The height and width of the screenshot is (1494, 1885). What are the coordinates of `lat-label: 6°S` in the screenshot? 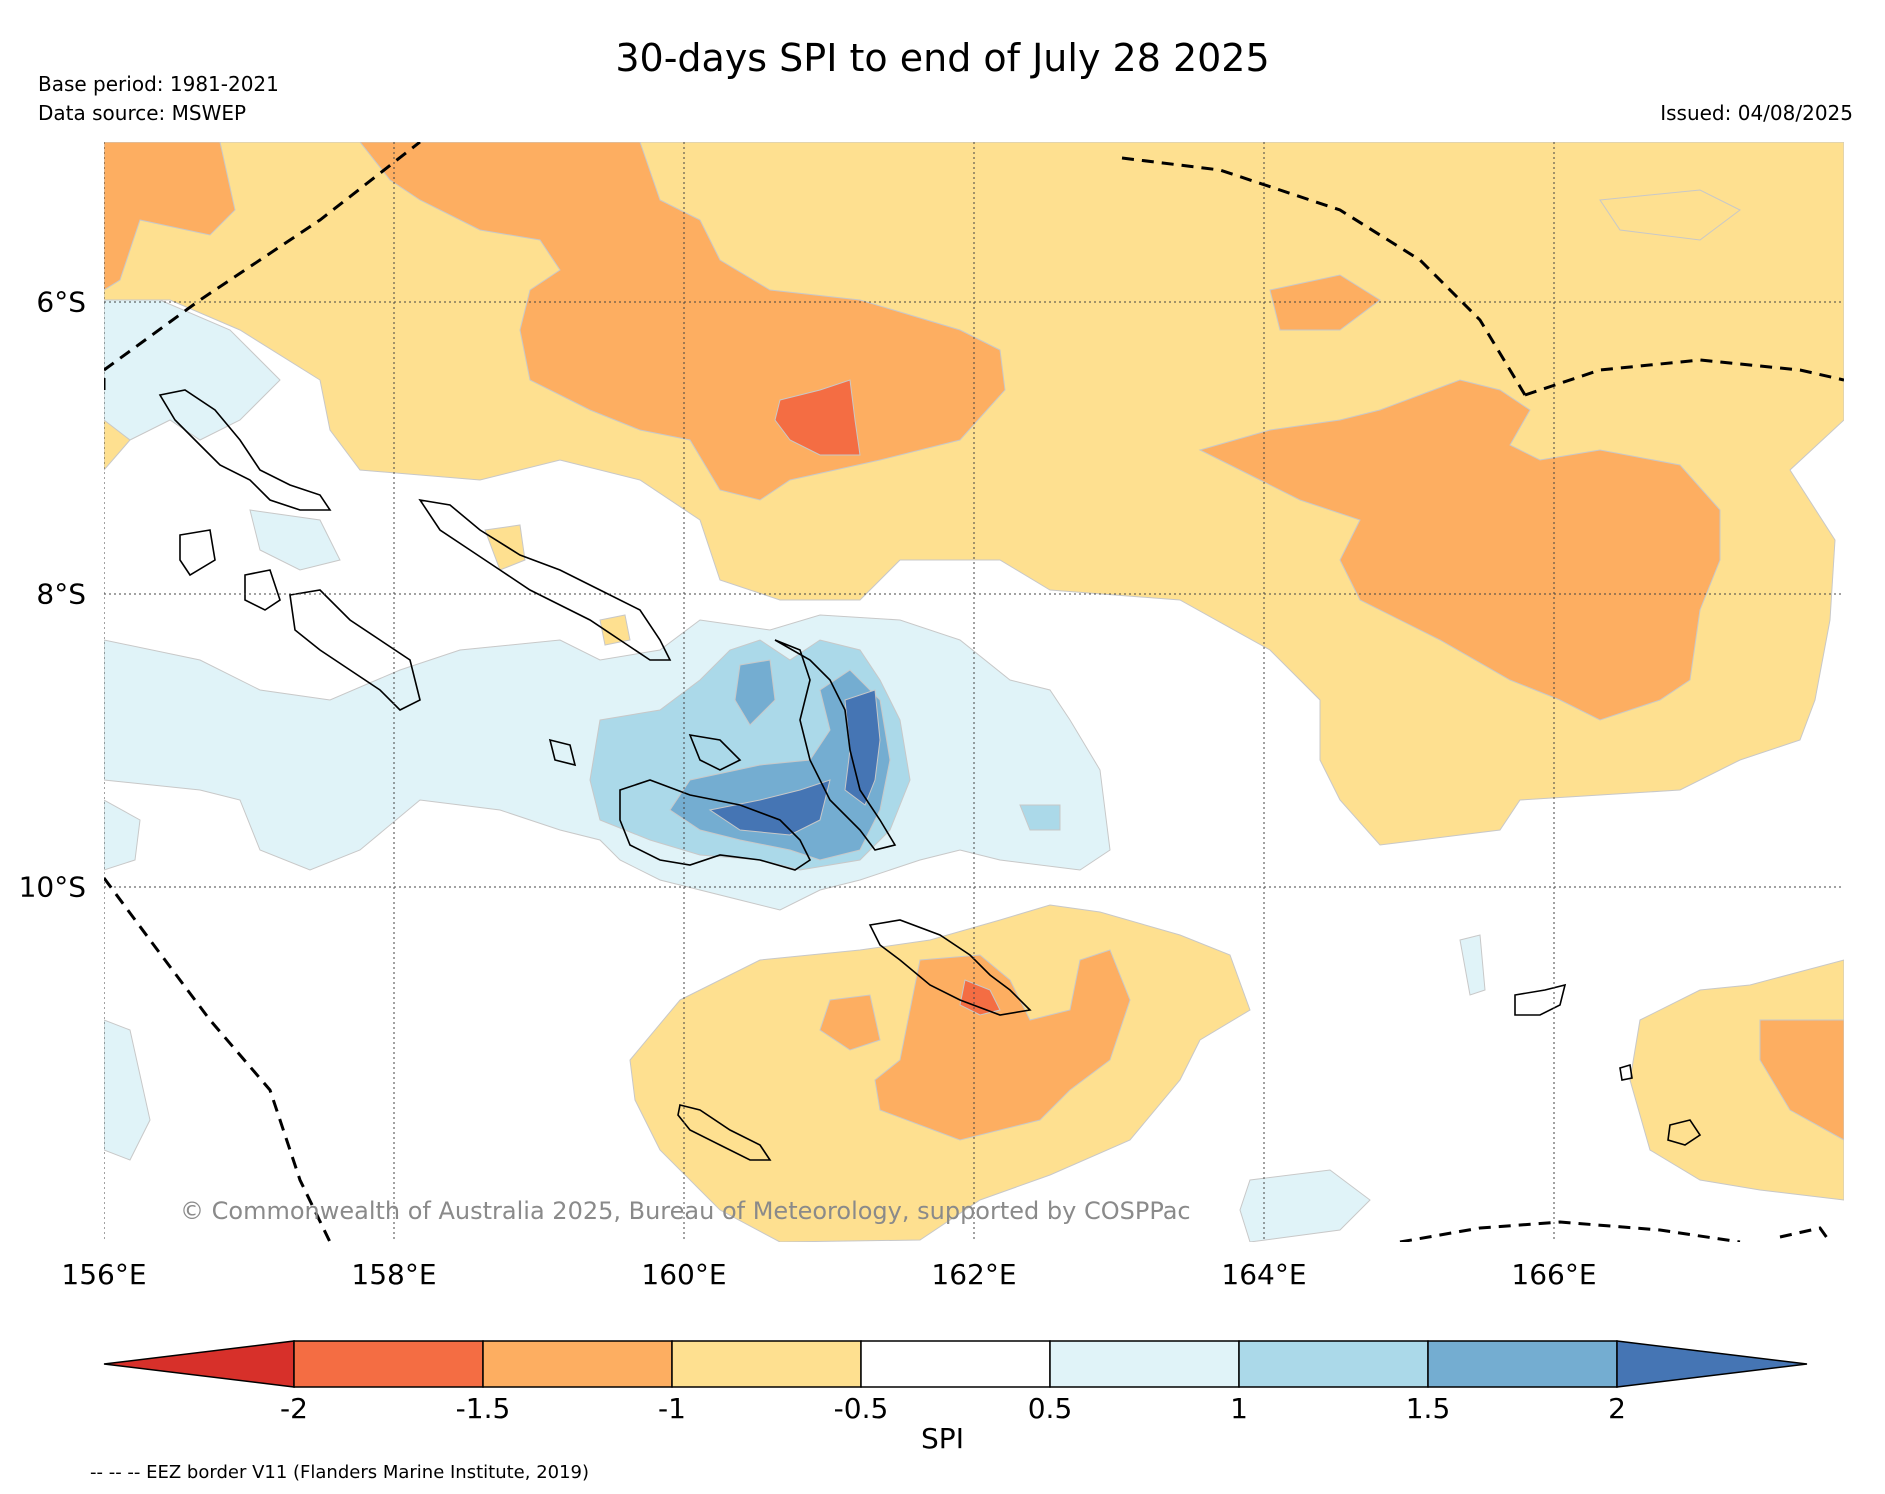 It's located at (61, 302).